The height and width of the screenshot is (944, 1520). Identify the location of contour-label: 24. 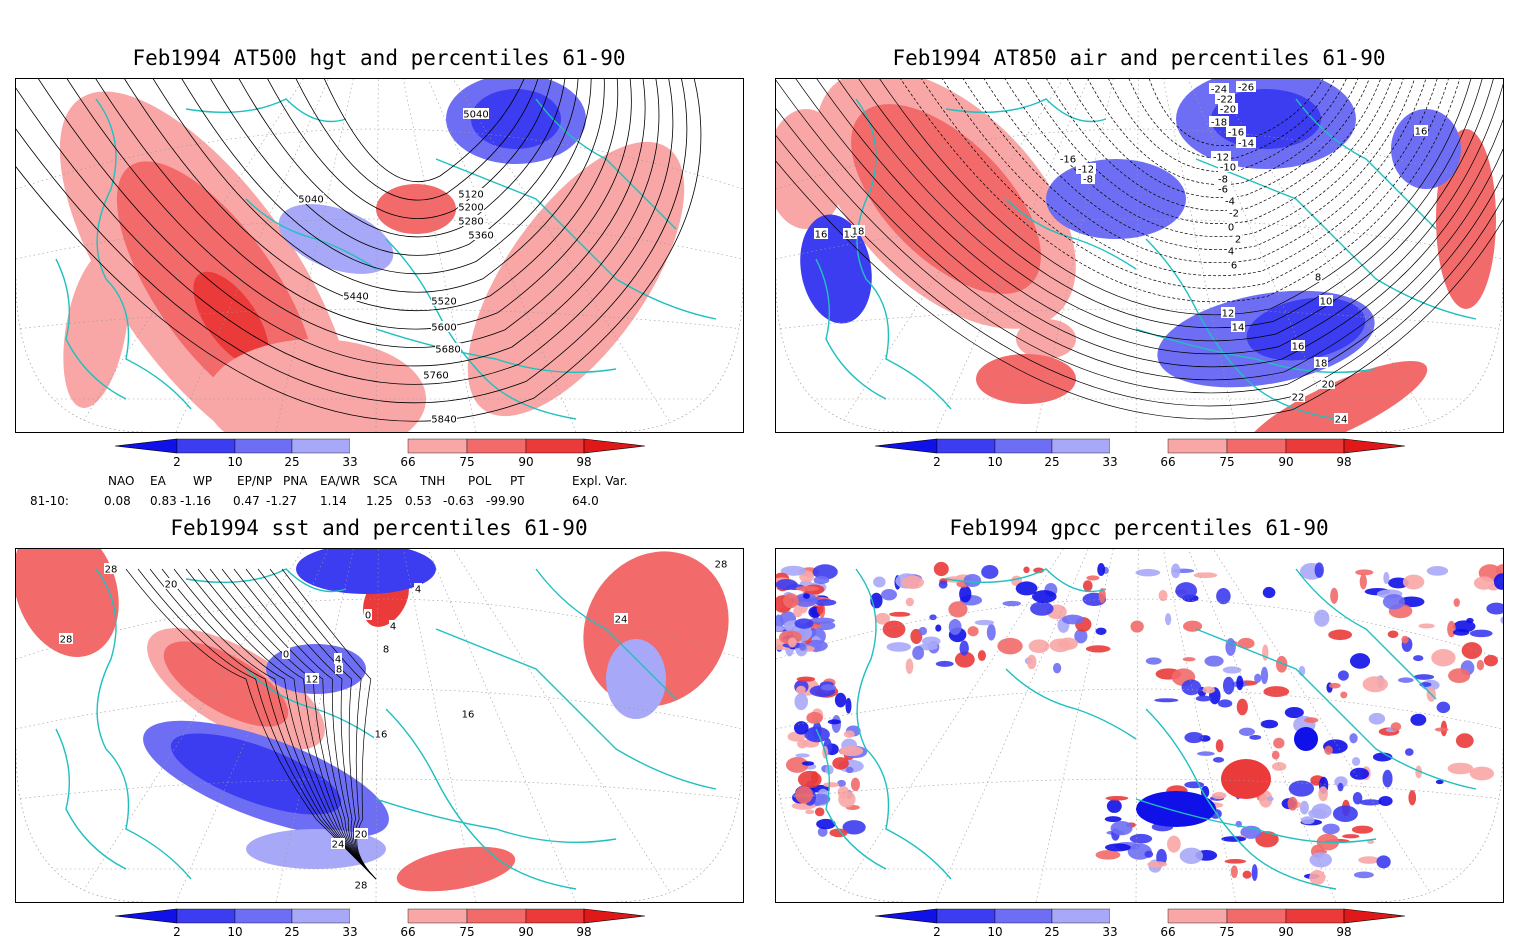
(338, 844).